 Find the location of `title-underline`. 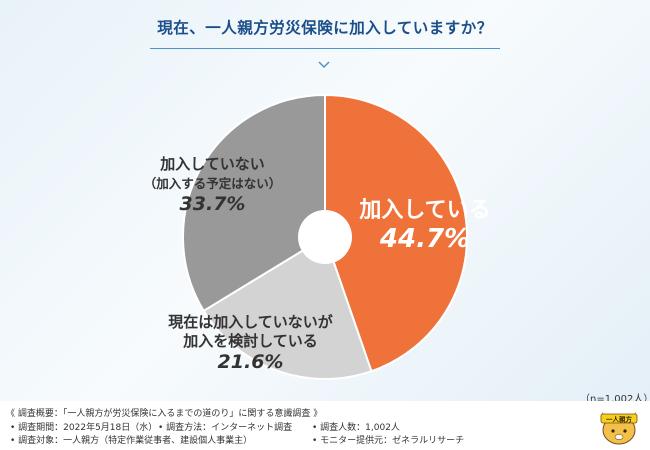

title-underline is located at coordinates (325, 48).